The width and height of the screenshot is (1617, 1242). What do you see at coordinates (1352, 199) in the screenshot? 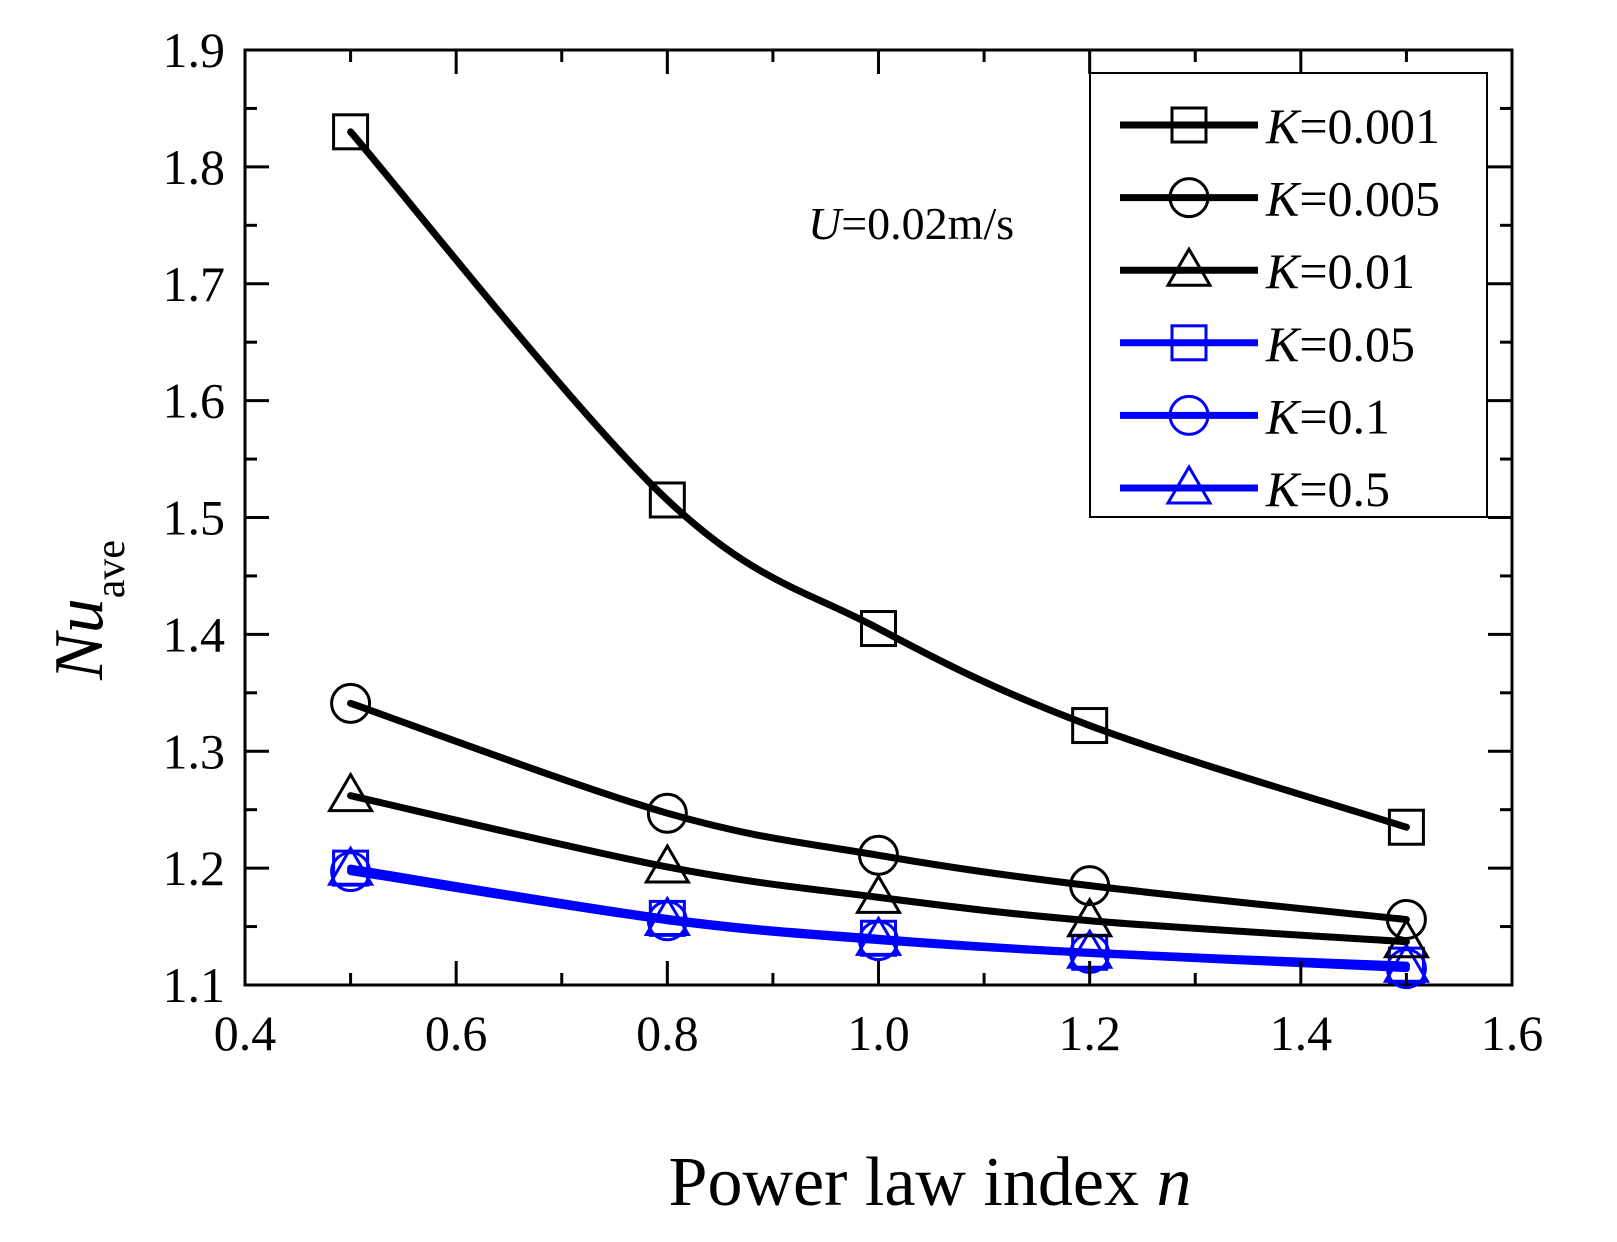
I see `legend-label: K=0.005` at bounding box center [1352, 199].